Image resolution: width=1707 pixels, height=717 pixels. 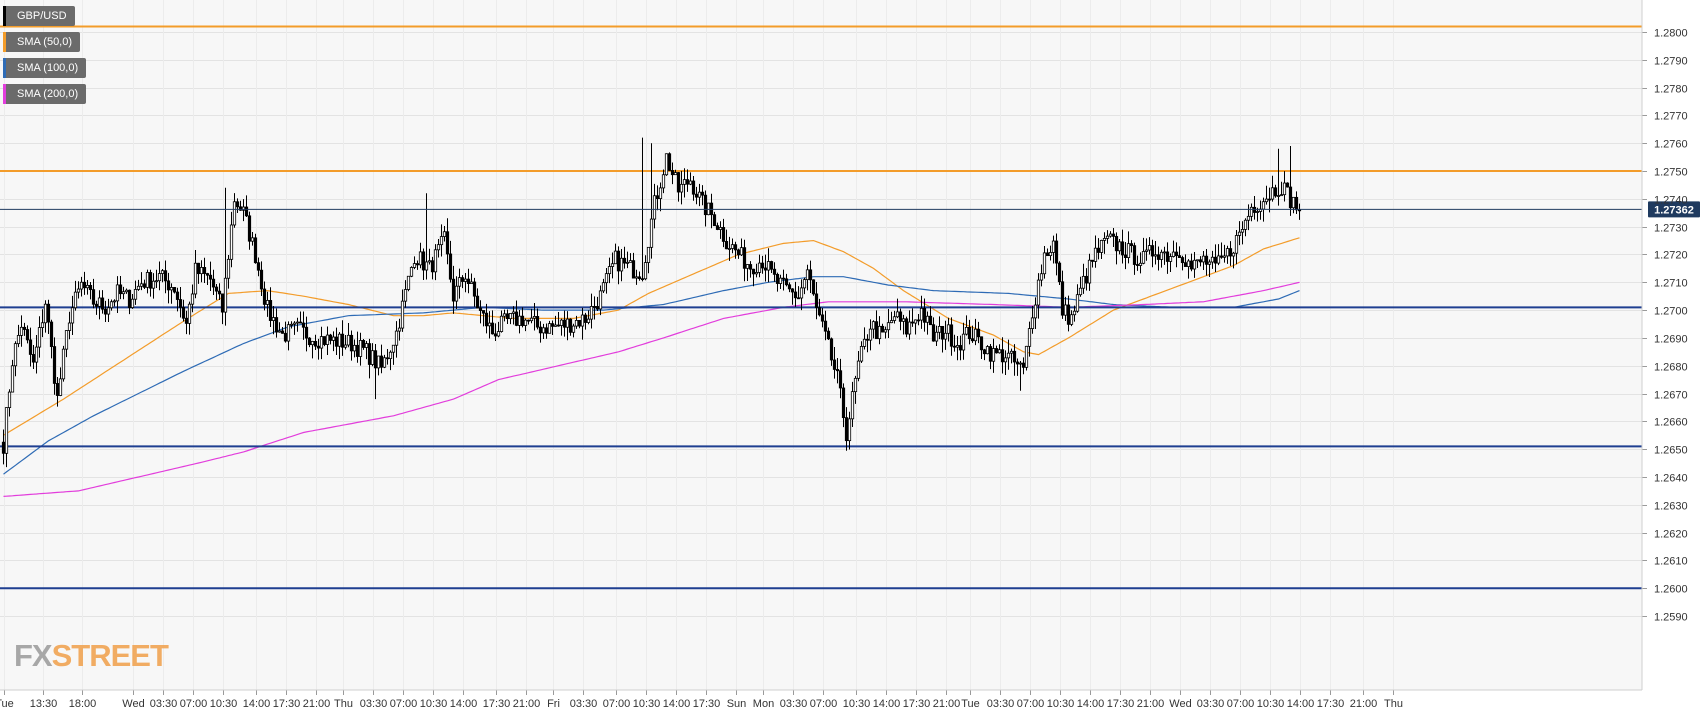 What do you see at coordinates (1671, 479) in the screenshot?
I see `y-tick-label: 1.2640` at bounding box center [1671, 479].